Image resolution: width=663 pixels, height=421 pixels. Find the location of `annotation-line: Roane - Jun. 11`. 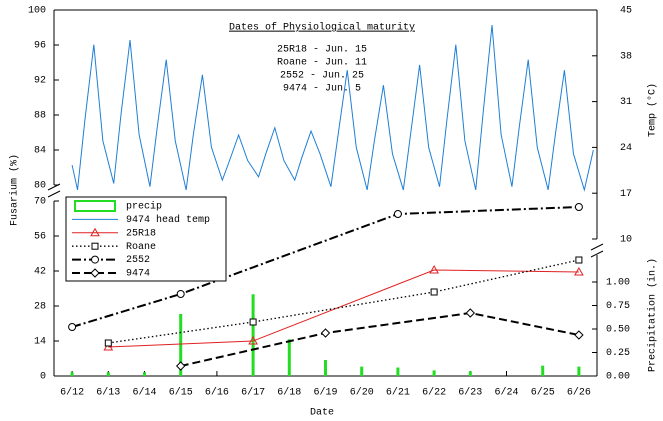

annotation-line: Roane - Jun. 11 is located at coordinates (322, 63).